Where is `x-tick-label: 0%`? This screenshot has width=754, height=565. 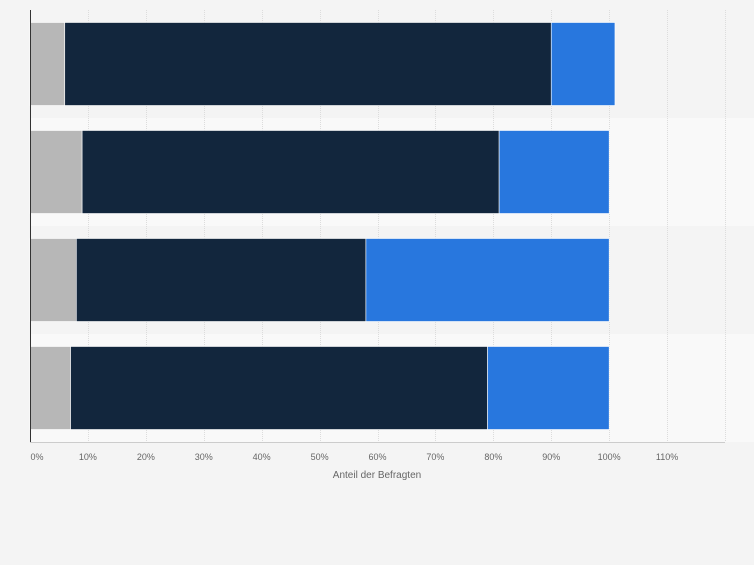 x-tick-label: 0% is located at coordinates (36, 457).